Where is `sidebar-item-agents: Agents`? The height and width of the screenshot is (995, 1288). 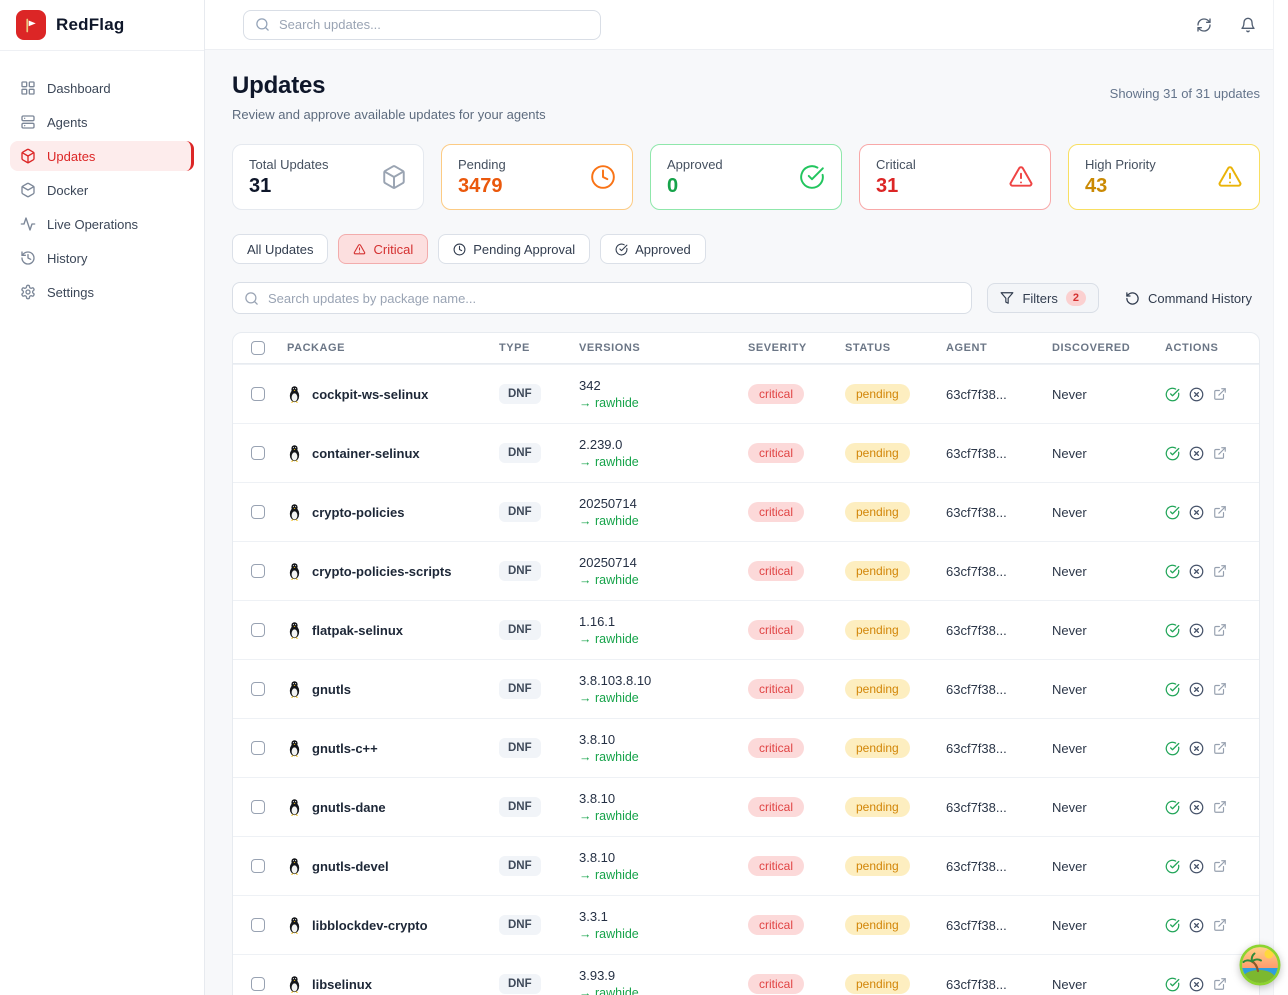
sidebar-item-agents: Agents is located at coordinates (102, 122).